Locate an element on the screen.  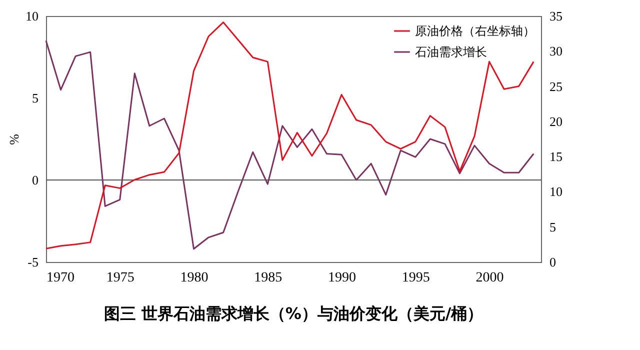
y2-tick-label: 20 is located at coordinates (556, 121).